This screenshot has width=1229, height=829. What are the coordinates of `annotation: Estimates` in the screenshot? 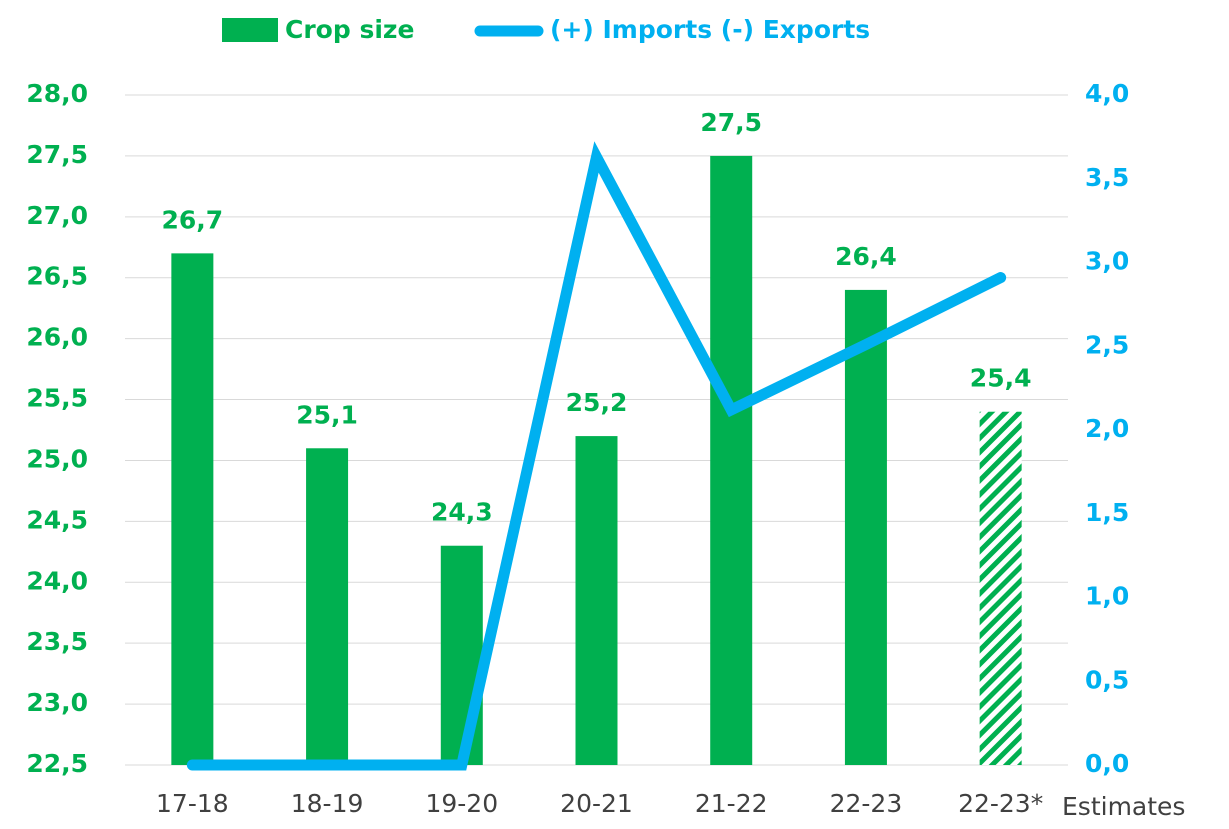 It's located at (1123, 806).